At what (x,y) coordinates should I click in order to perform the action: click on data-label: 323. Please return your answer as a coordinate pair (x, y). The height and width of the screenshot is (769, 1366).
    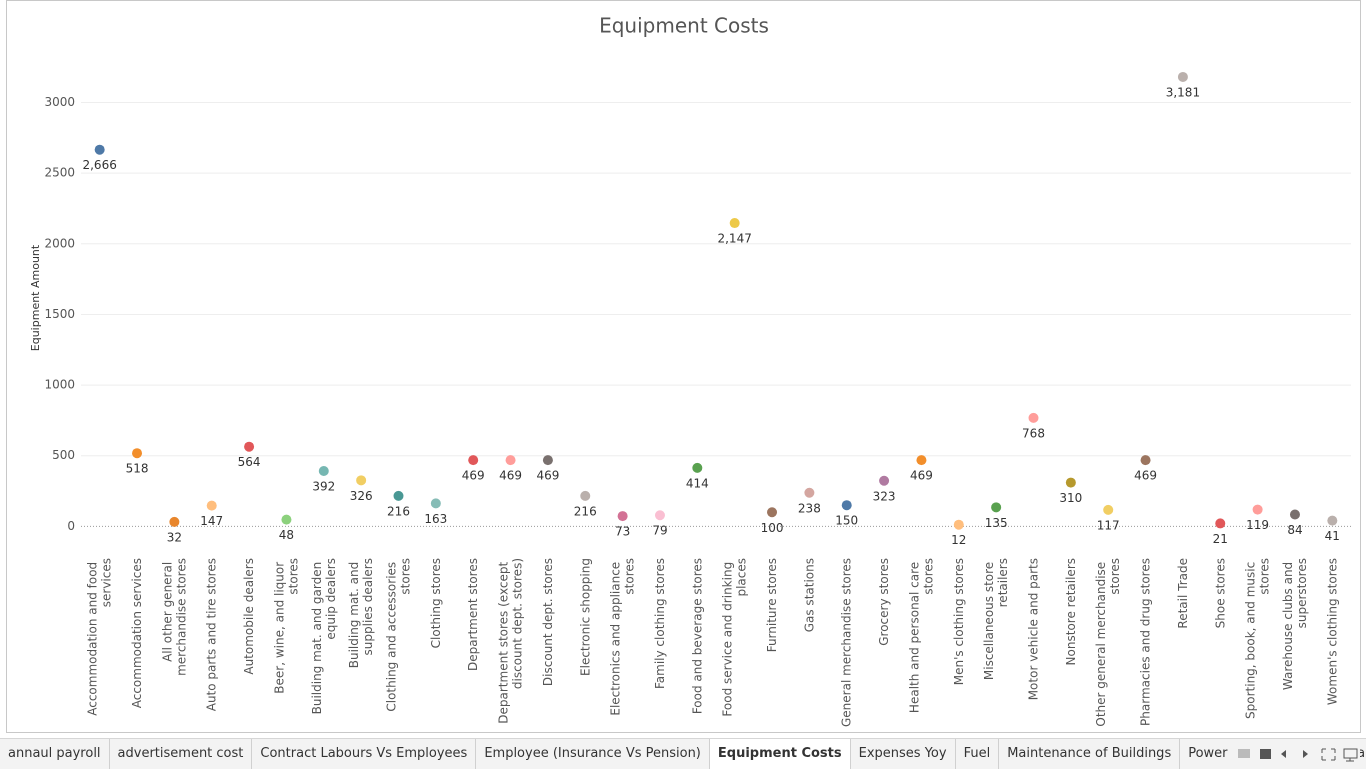
    Looking at the image, I should click on (884, 496).